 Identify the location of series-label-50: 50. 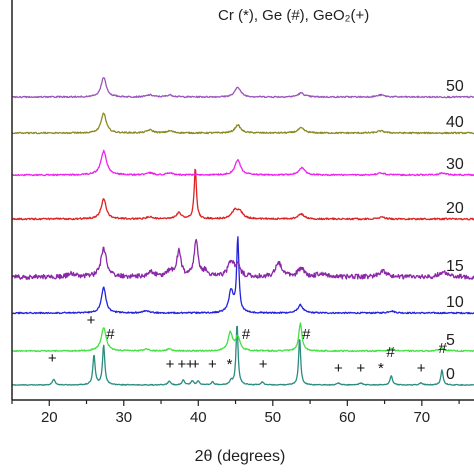
(455, 86).